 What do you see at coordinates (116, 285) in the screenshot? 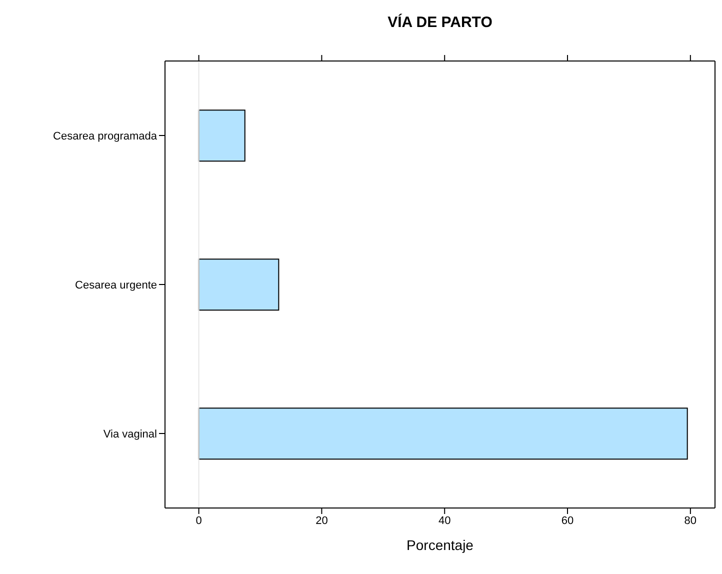
I see `y-tick-label: Cesarea urgente` at bounding box center [116, 285].